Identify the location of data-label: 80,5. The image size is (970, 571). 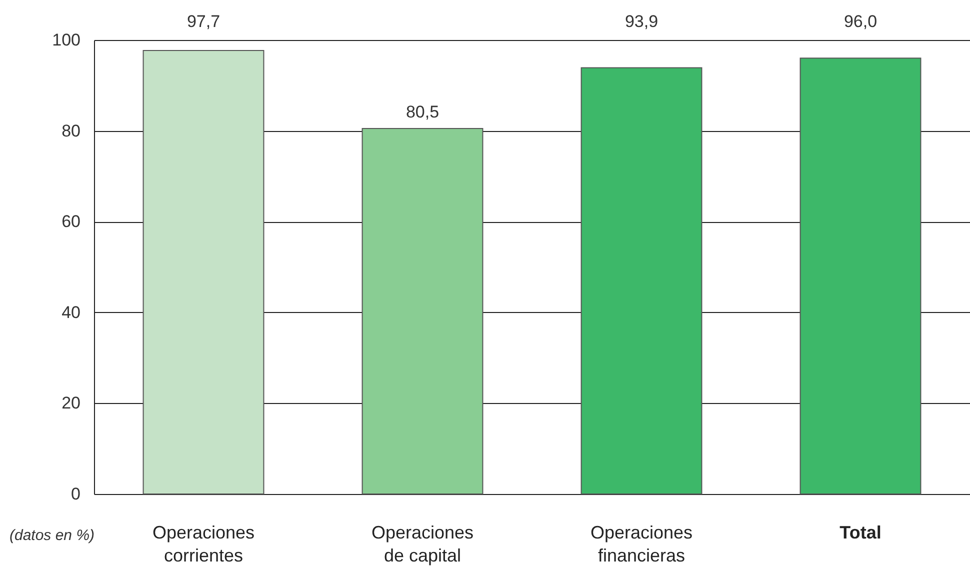
(423, 112).